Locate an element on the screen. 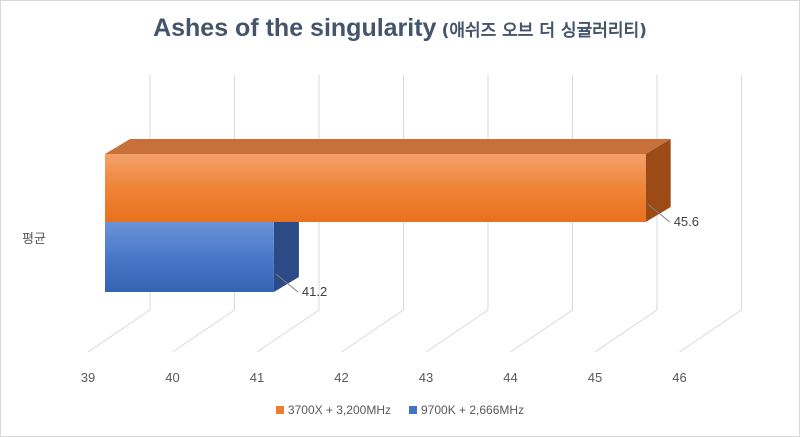  data-label-9700k: 41.2 is located at coordinates (314, 291).